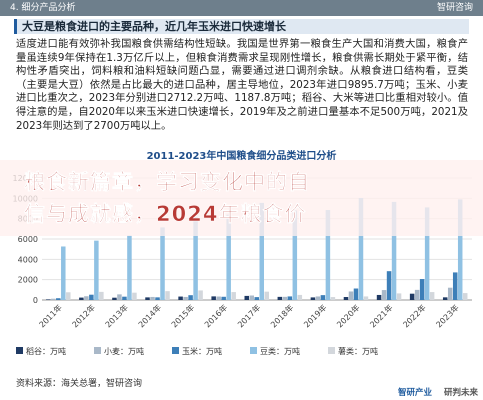 This screenshot has width=483, height=400. I want to click on y-tick-label: 6000, so click(28, 239).